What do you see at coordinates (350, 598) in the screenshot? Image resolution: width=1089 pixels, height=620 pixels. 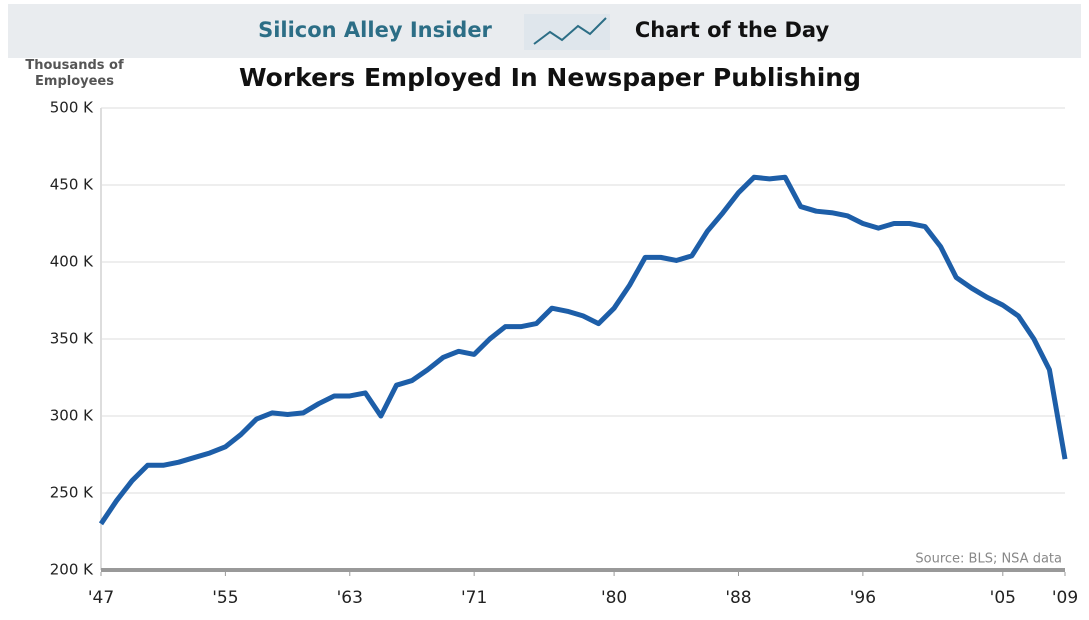 I see `x-tick-label: '63` at bounding box center [350, 598].